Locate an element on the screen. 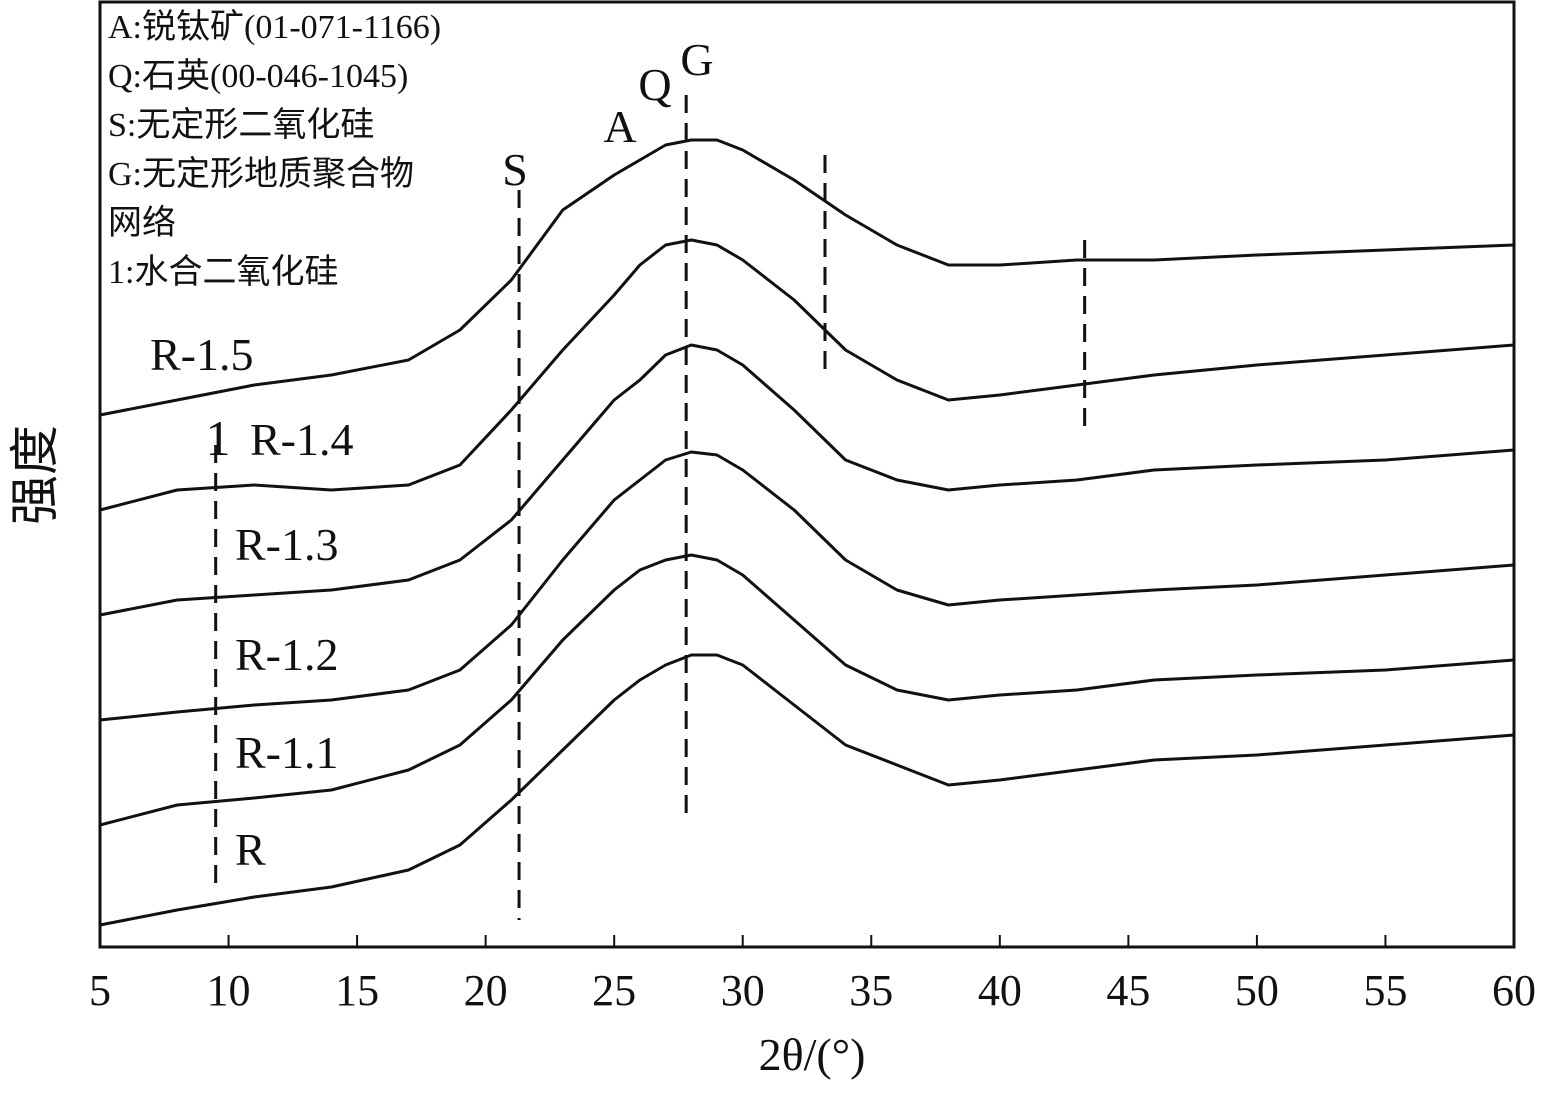  annotation-label: Q is located at coordinates (654, 84).